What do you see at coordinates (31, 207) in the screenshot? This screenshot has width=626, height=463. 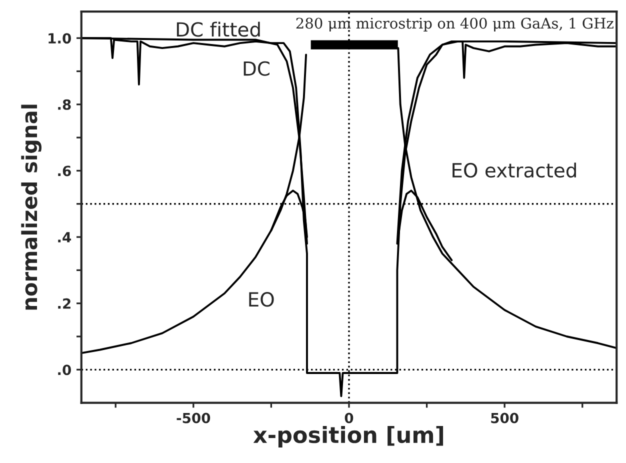 I see `y-axis-title: normalized signal` at bounding box center [31, 207].